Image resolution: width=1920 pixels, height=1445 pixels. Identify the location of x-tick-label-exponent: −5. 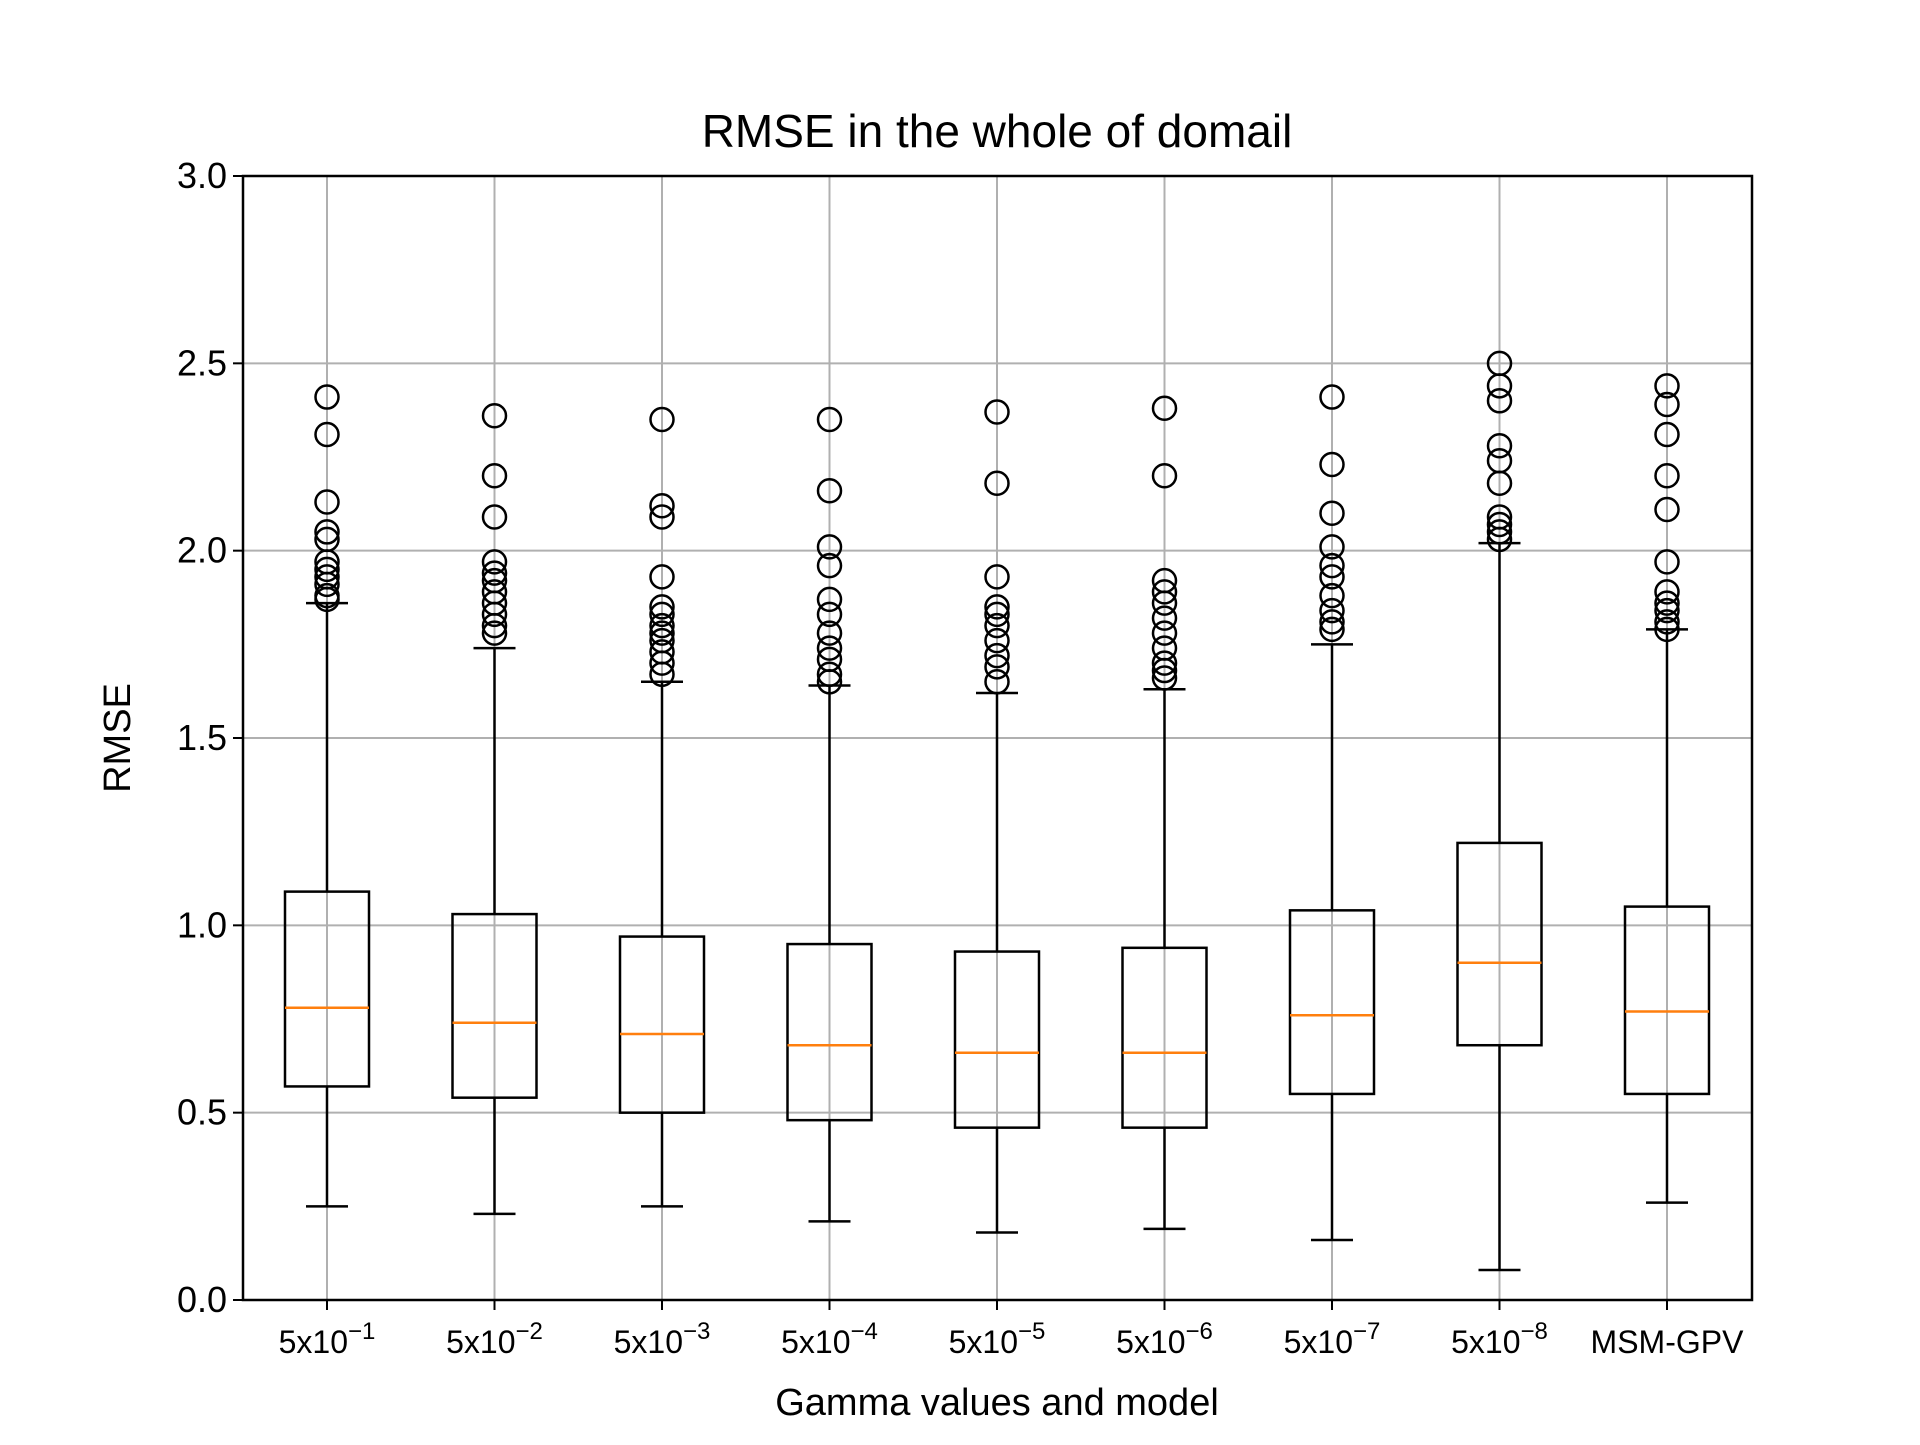
(1031, 1331).